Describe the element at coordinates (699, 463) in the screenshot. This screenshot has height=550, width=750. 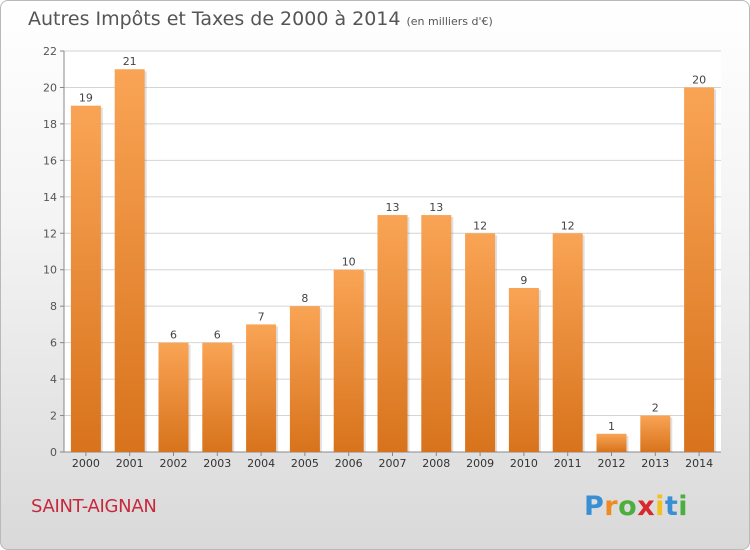
I see `x-tick-label: 2014` at that location.